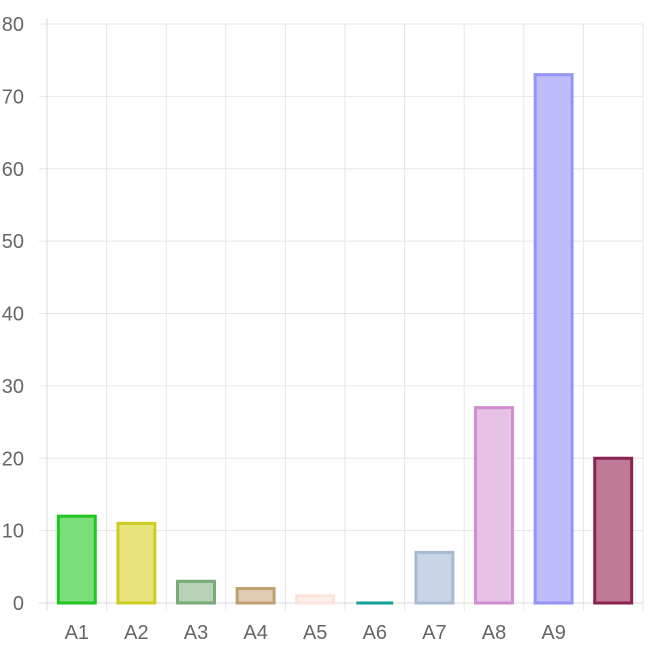 The width and height of the screenshot is (648, 648). What do you see at coordinates (255, 596) in the screenshot?
I see `bar-A4` at bounding box center [255, 596].